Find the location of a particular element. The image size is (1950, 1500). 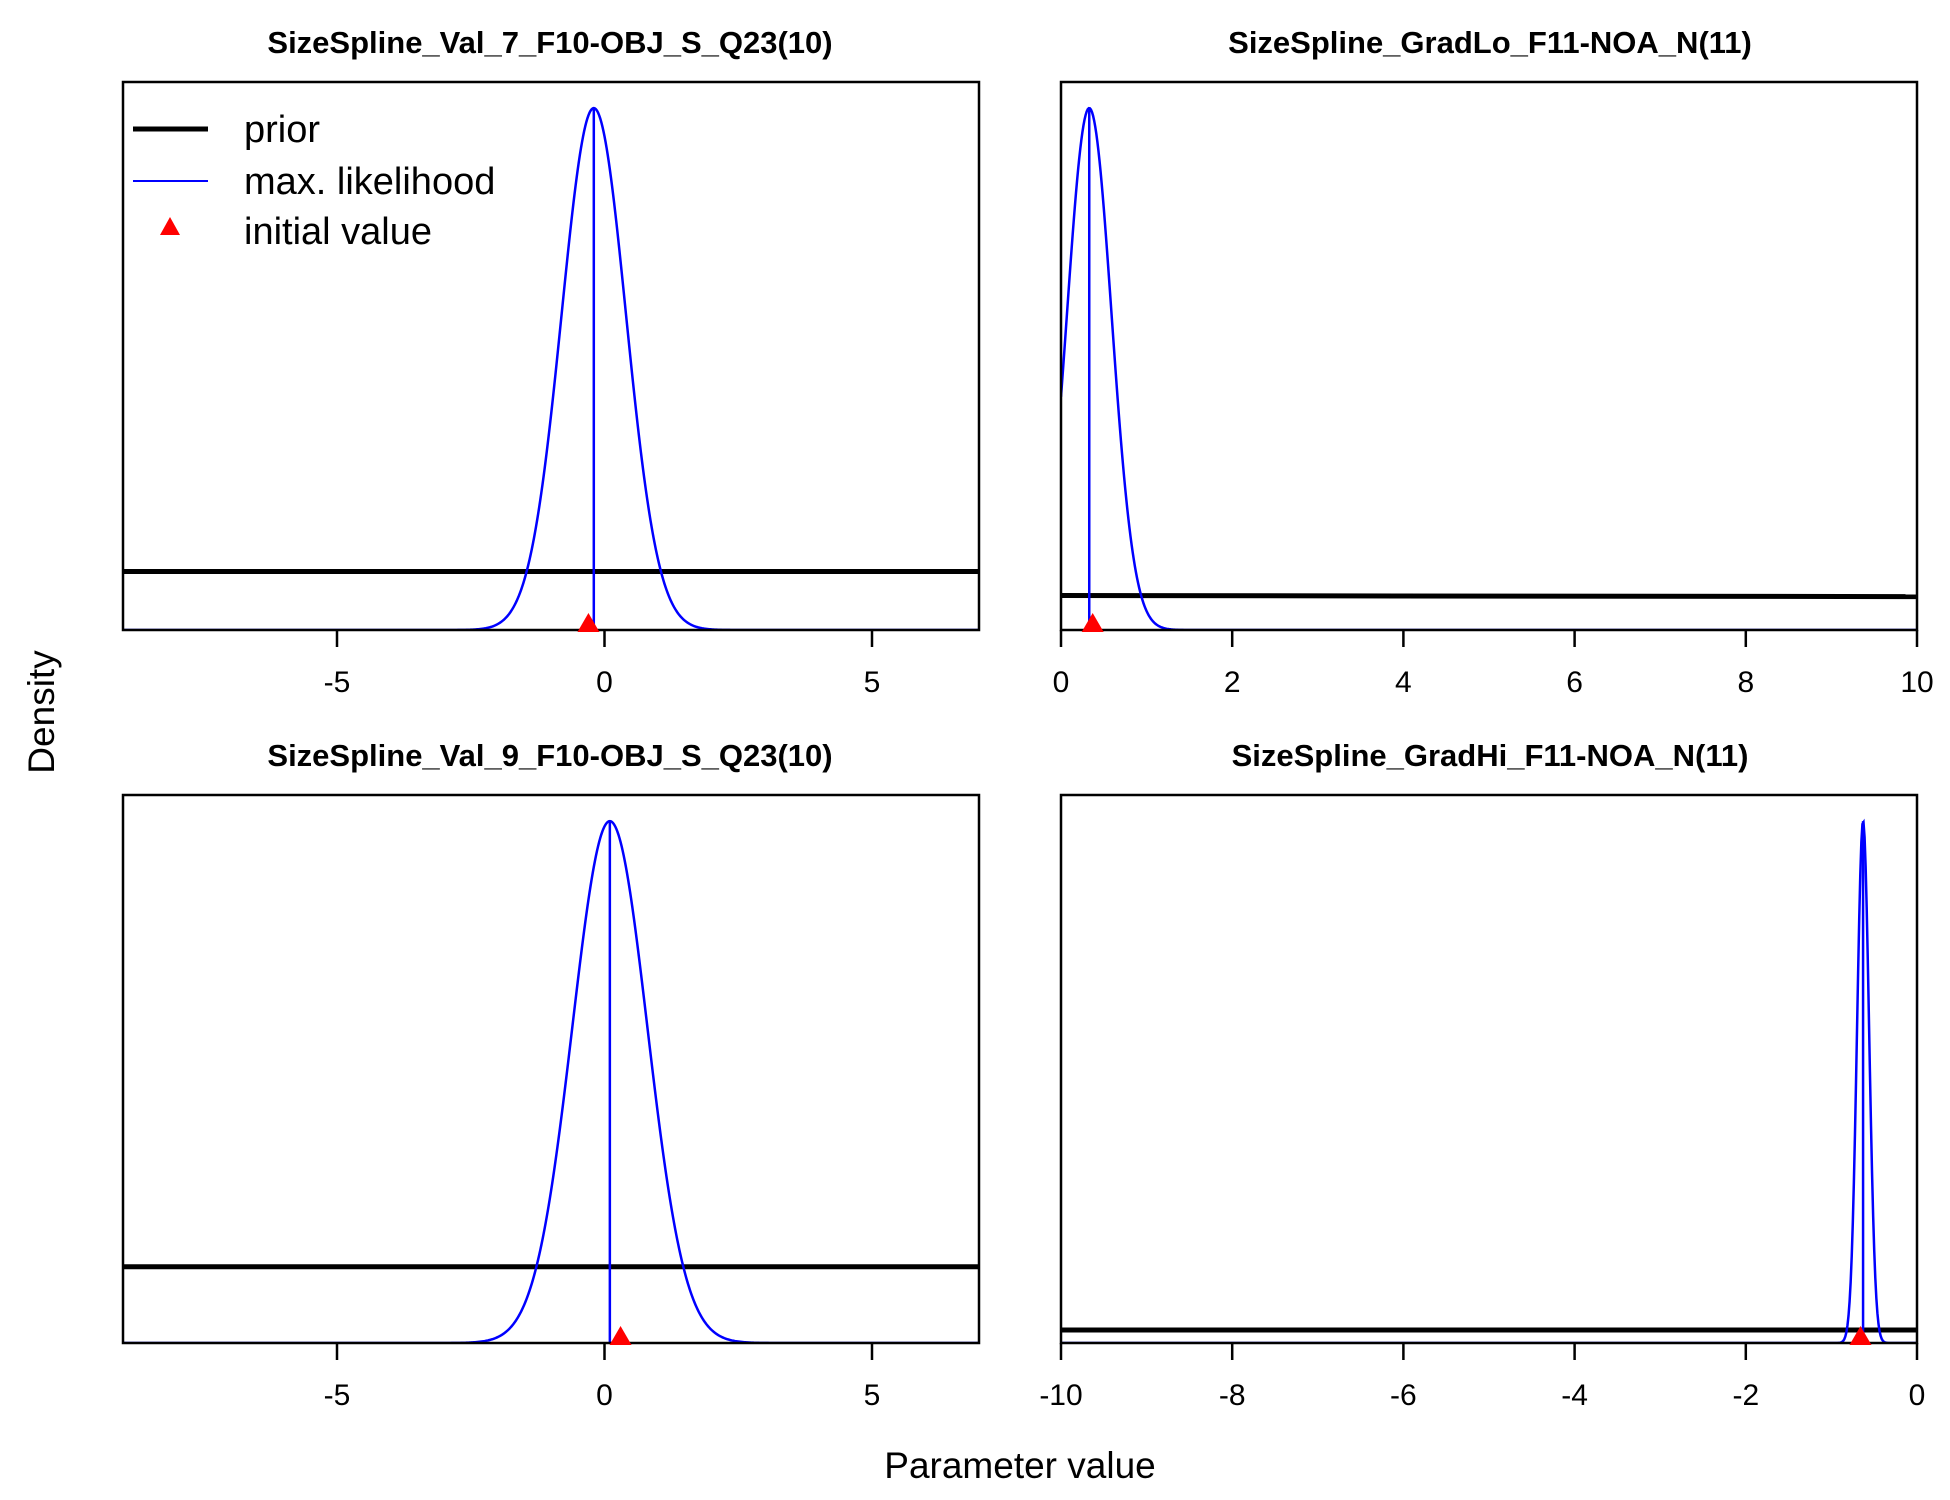

panel-2-x-tick-label: 0 is located at coordinates (1061, 682).